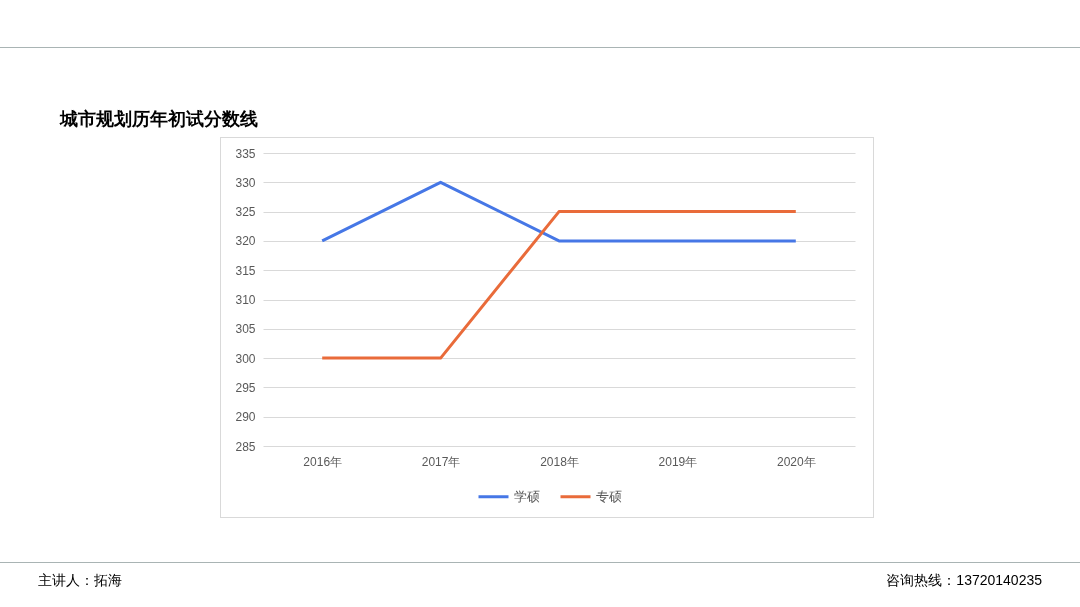 This screenshot has width=1080, height=607. I want to click on y-tick-label: 320, so click(245, 241).